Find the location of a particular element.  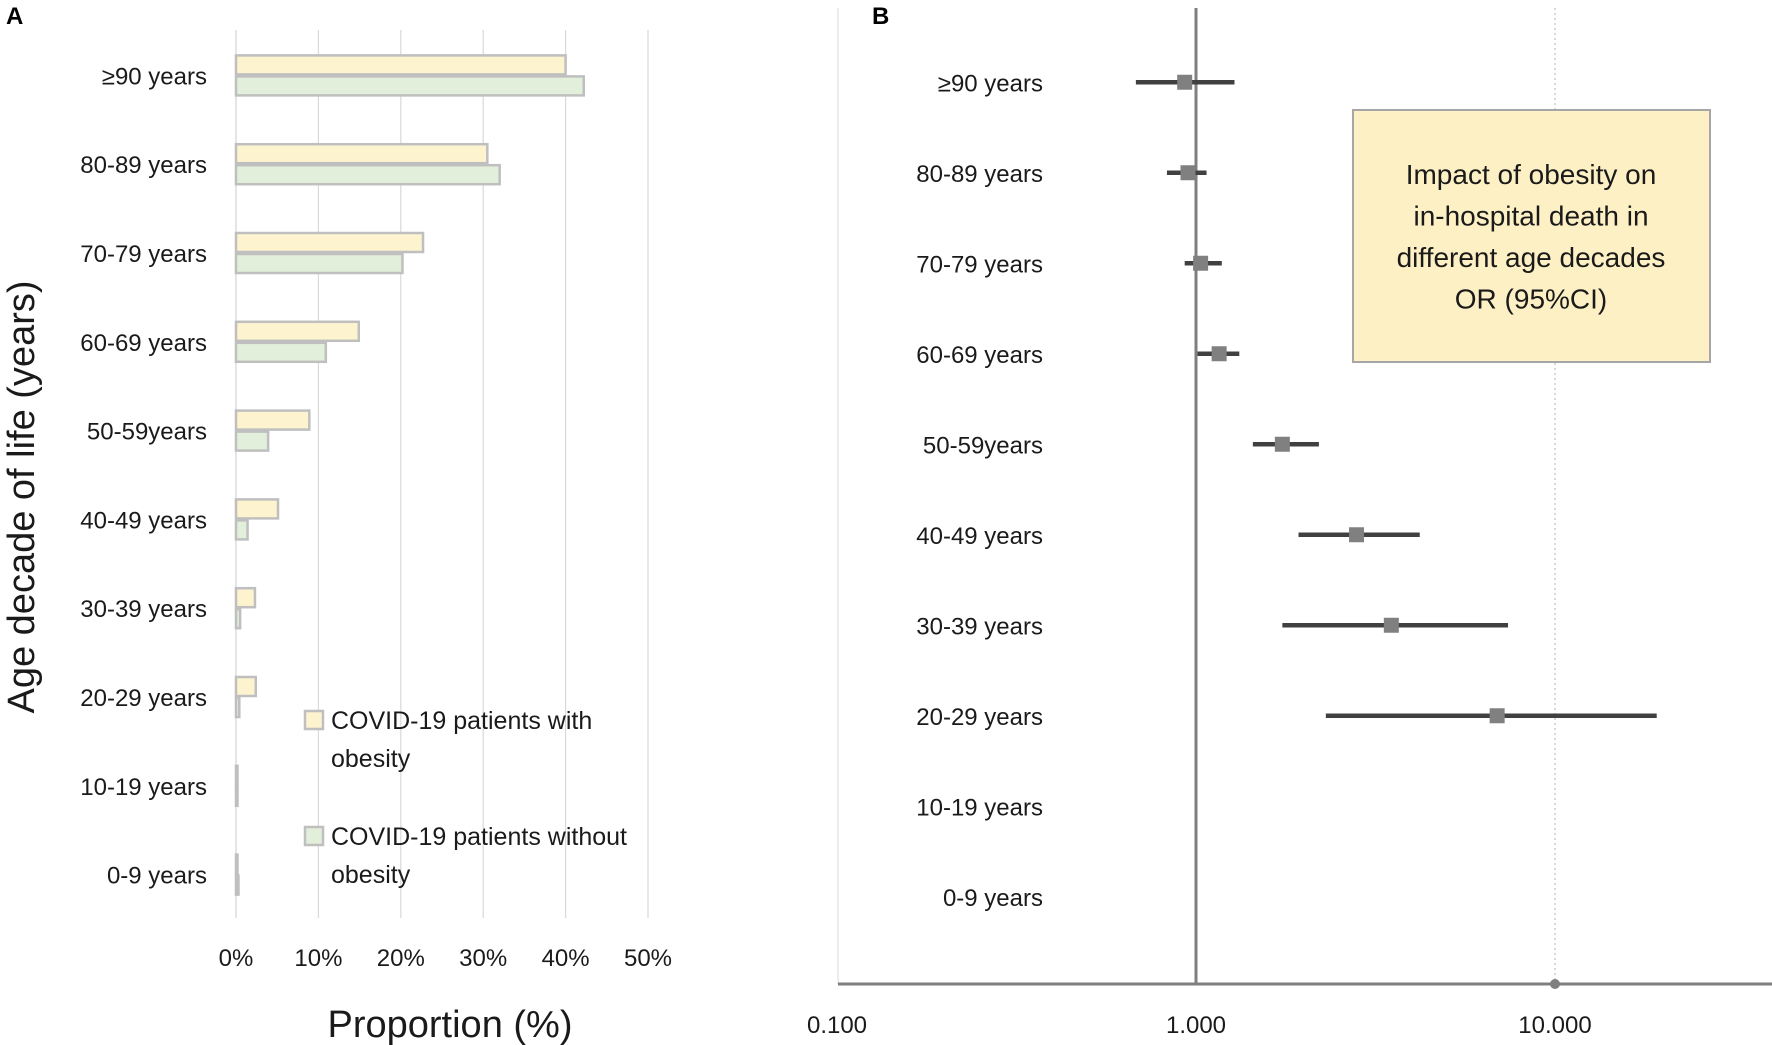

or-point-40-49-years is located at coordinates (1357, 535).